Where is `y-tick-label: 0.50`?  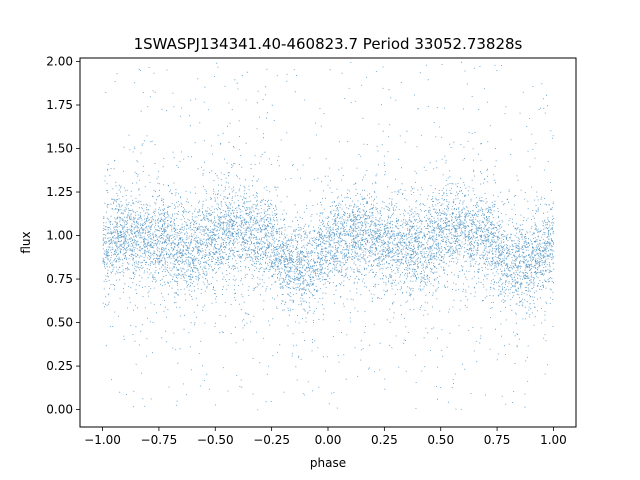 y-tick-label: 0.50 is located at coordinates (59, 323).